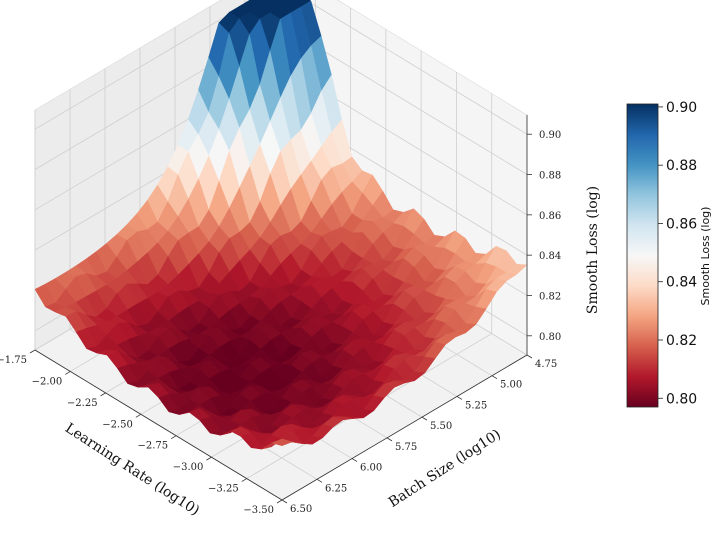  What do you see at coordinates (441, 426) in the screenshot?
I see `y-tick-label: 5.50` at bounding box center [441, 426].